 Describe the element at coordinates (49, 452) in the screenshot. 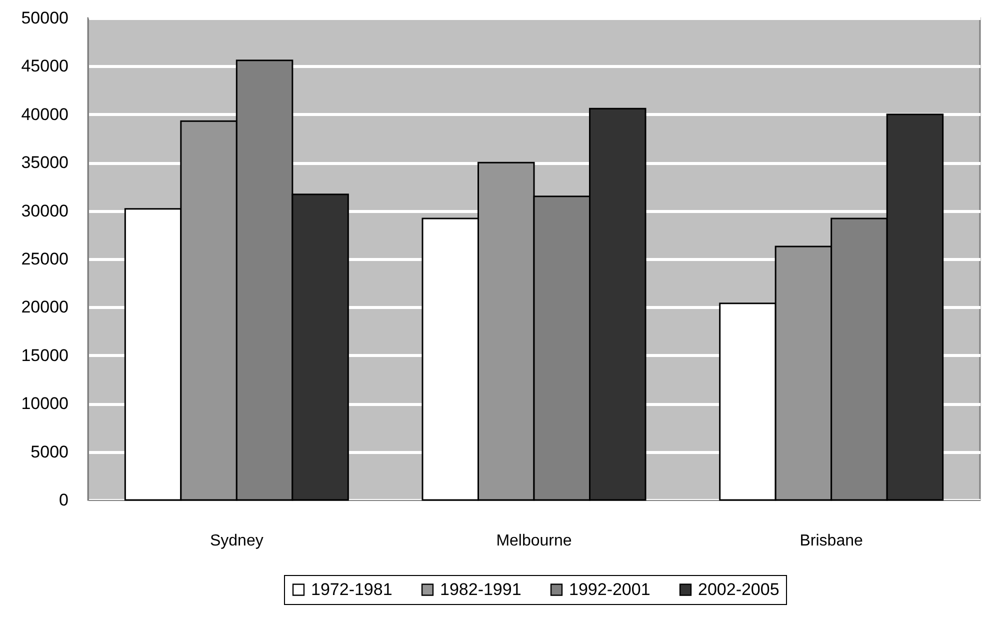

I see `y-tick-label: 5000` at that location.